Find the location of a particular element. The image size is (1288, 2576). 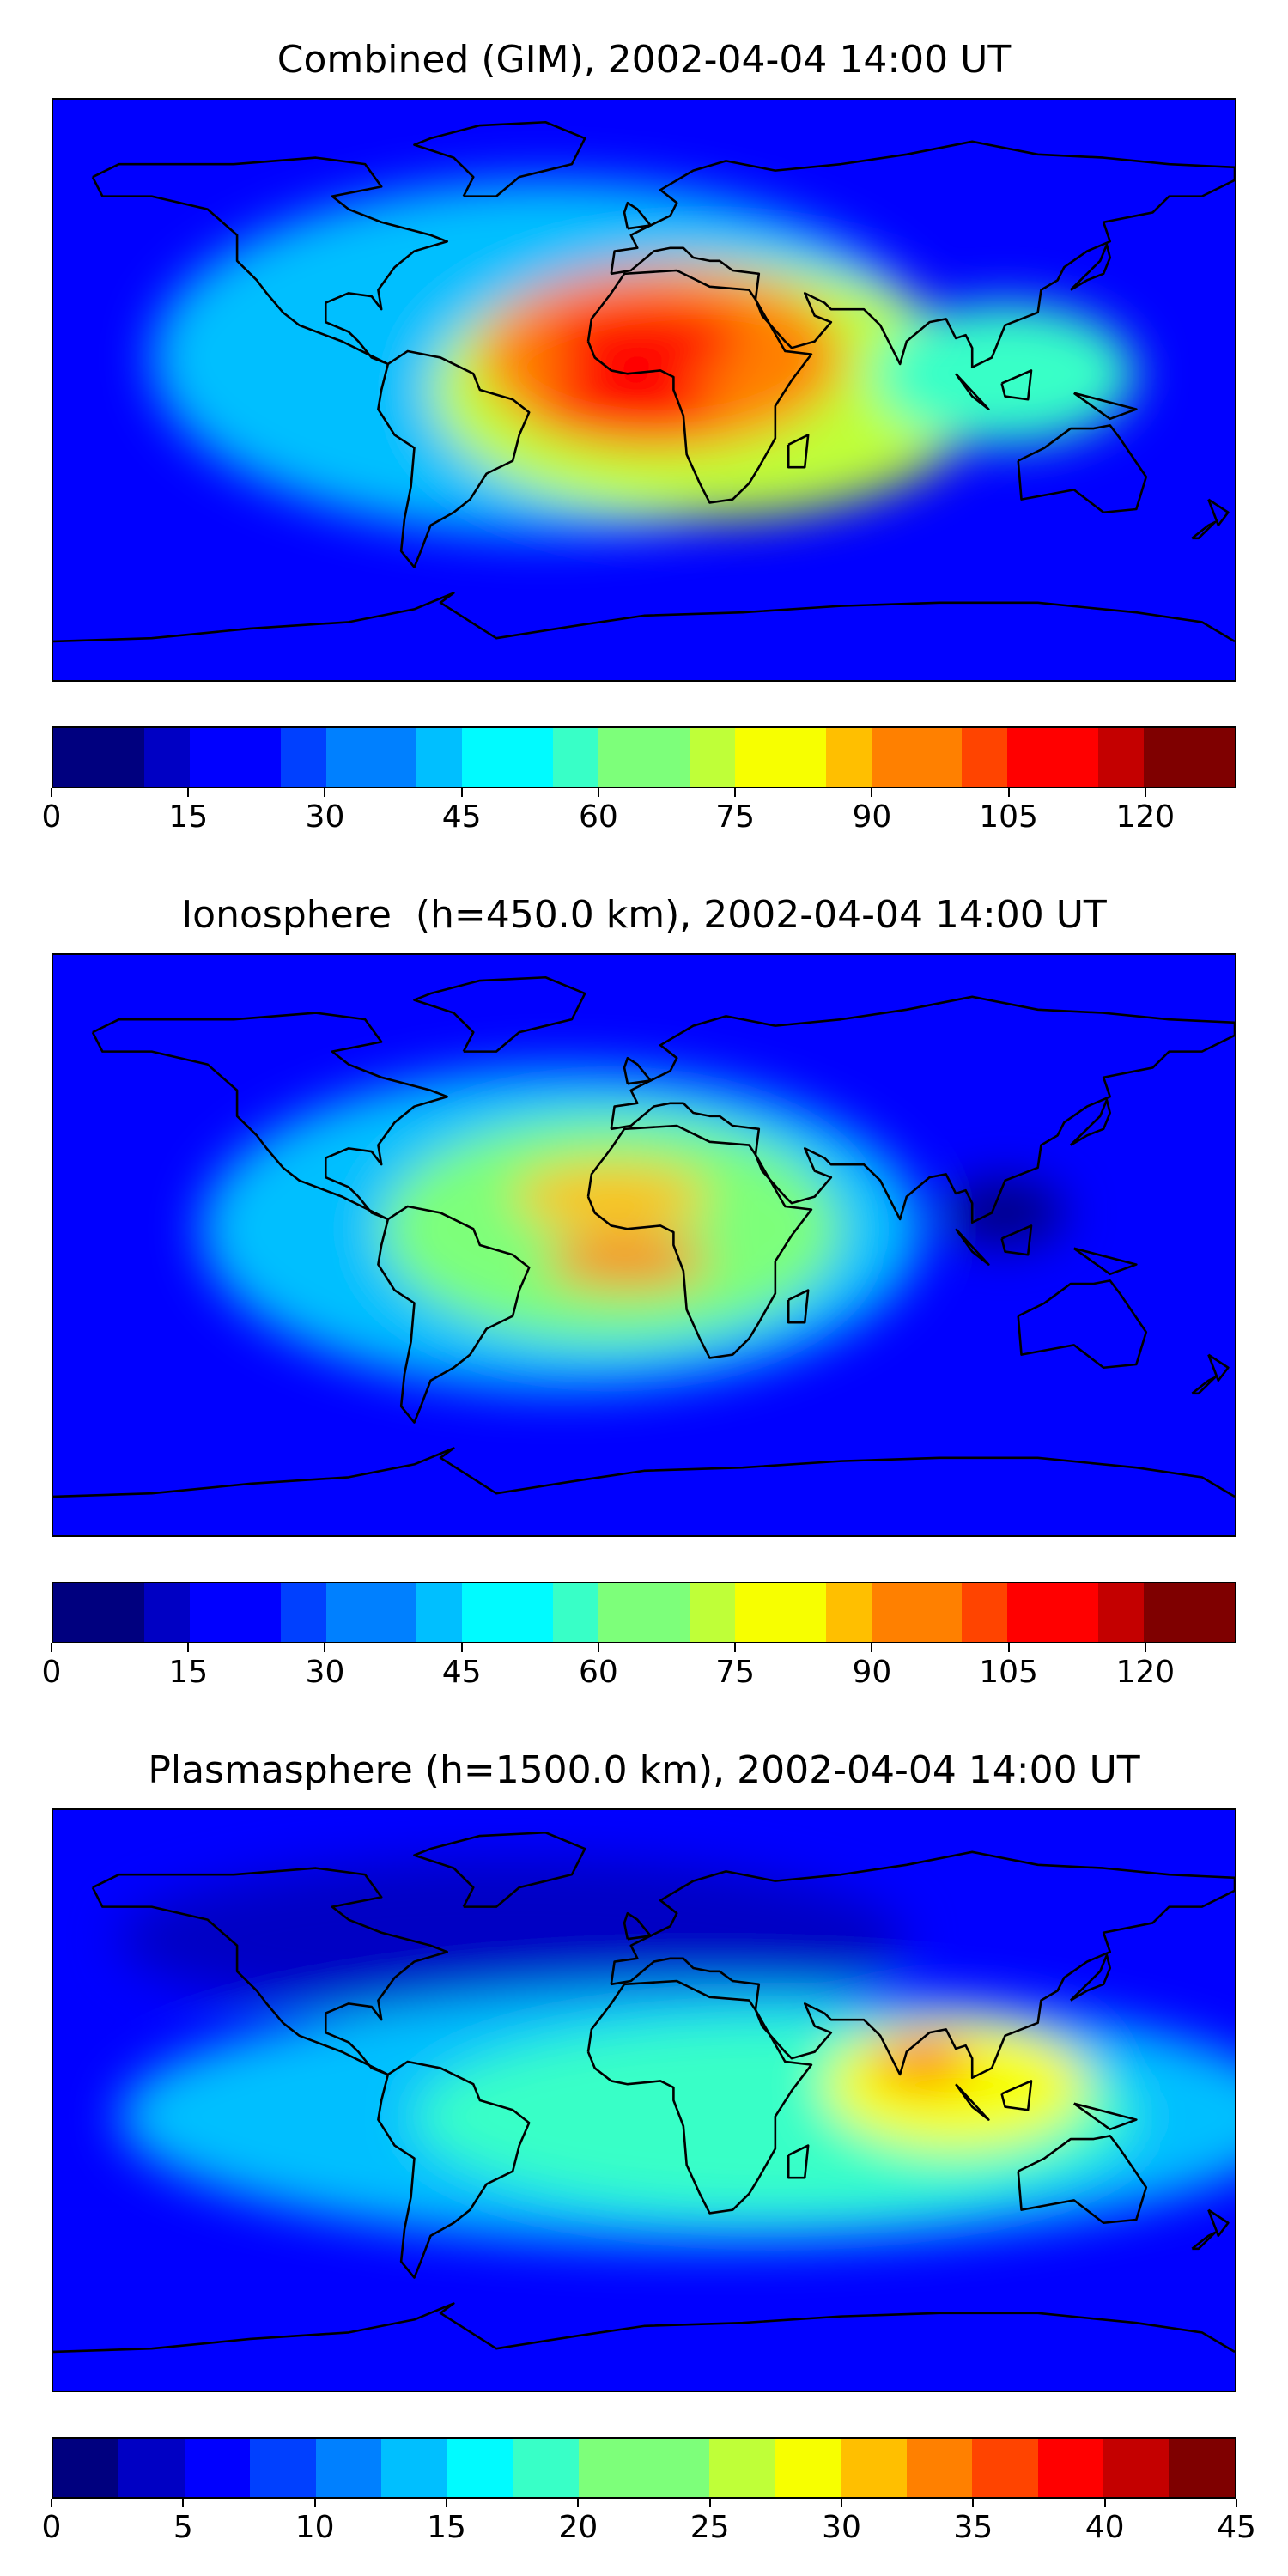

colorbar-tick-label: 25 is located at coordinates (710, 2528).